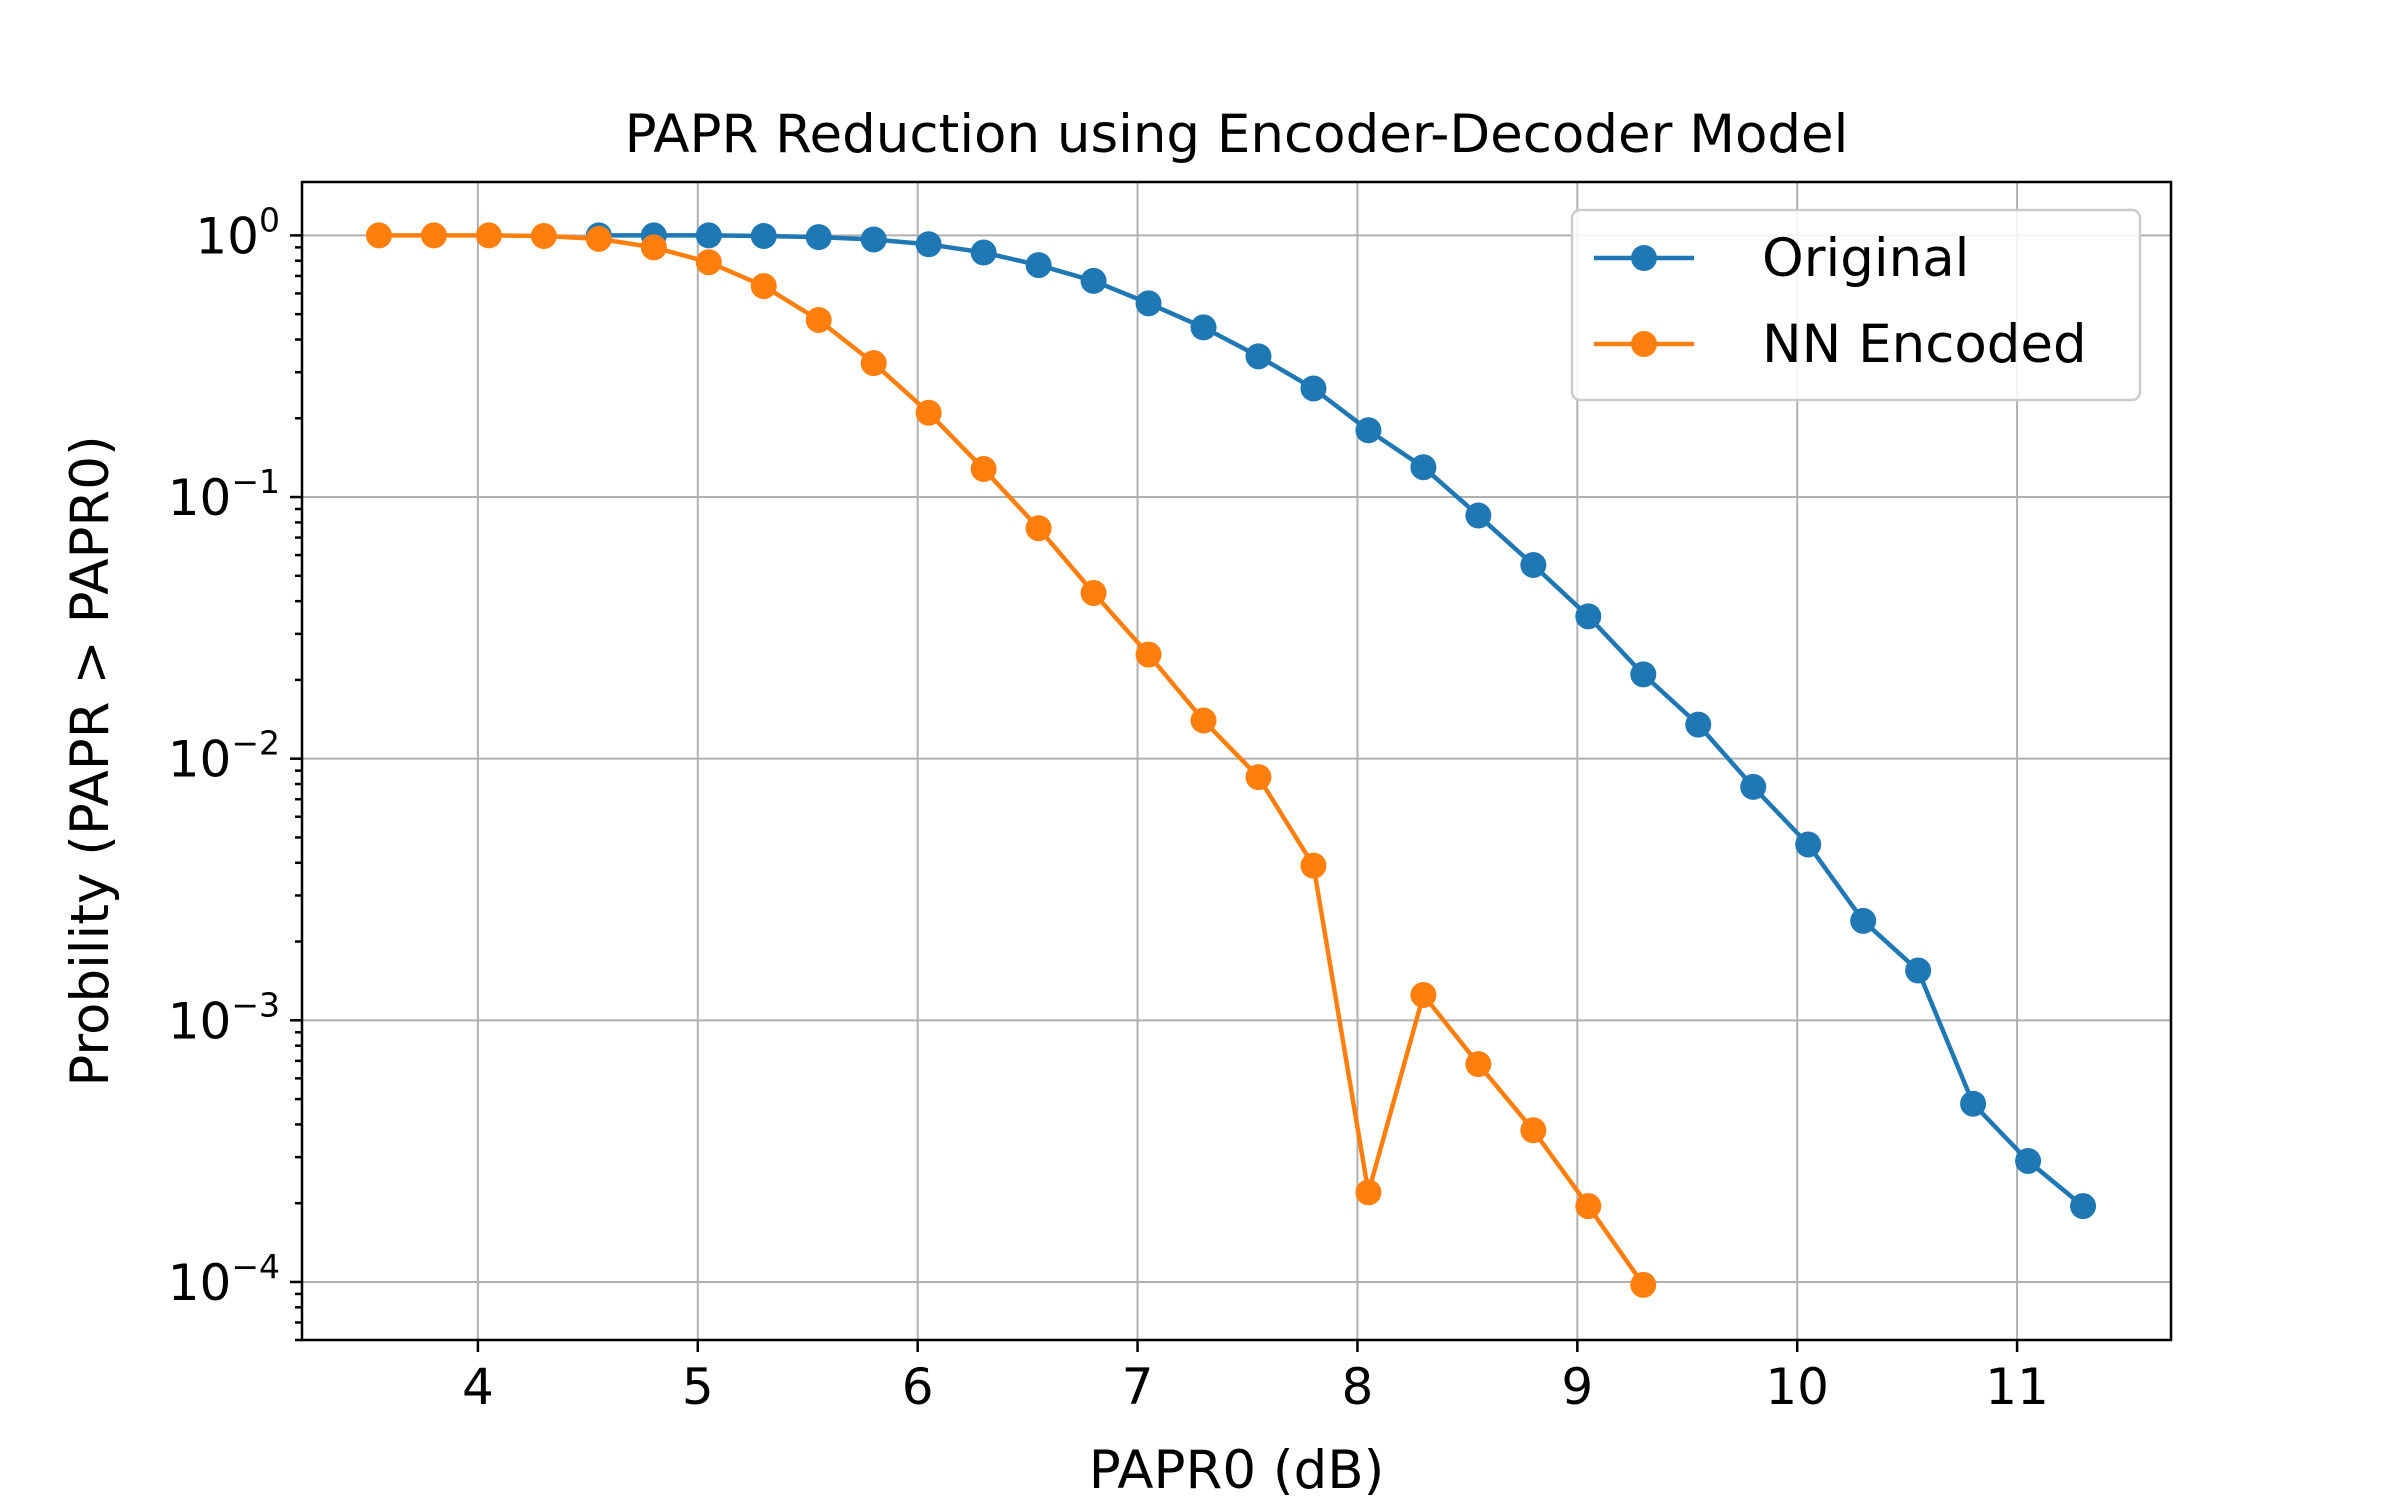 The height and width of the screenshot is (1500, 2400). I want to click on y-tick-label: 10⁻⁴, so click(224, 1279).